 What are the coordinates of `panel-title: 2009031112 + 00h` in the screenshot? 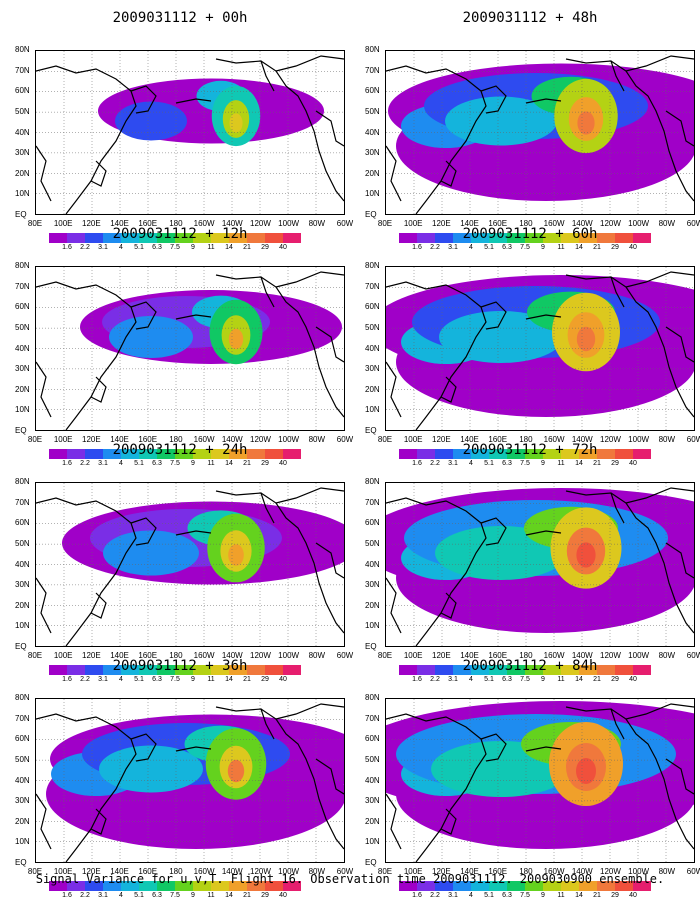 It's located at (180, 18).